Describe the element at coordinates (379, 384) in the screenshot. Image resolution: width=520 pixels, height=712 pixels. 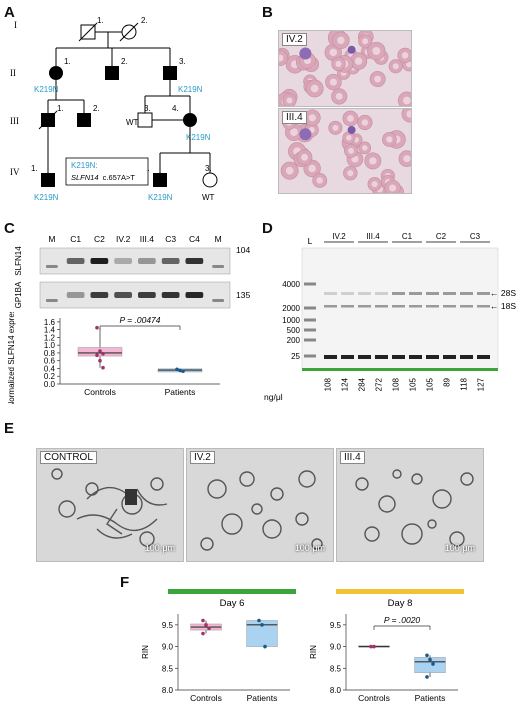
I see `concentration-label: 272` at that location.